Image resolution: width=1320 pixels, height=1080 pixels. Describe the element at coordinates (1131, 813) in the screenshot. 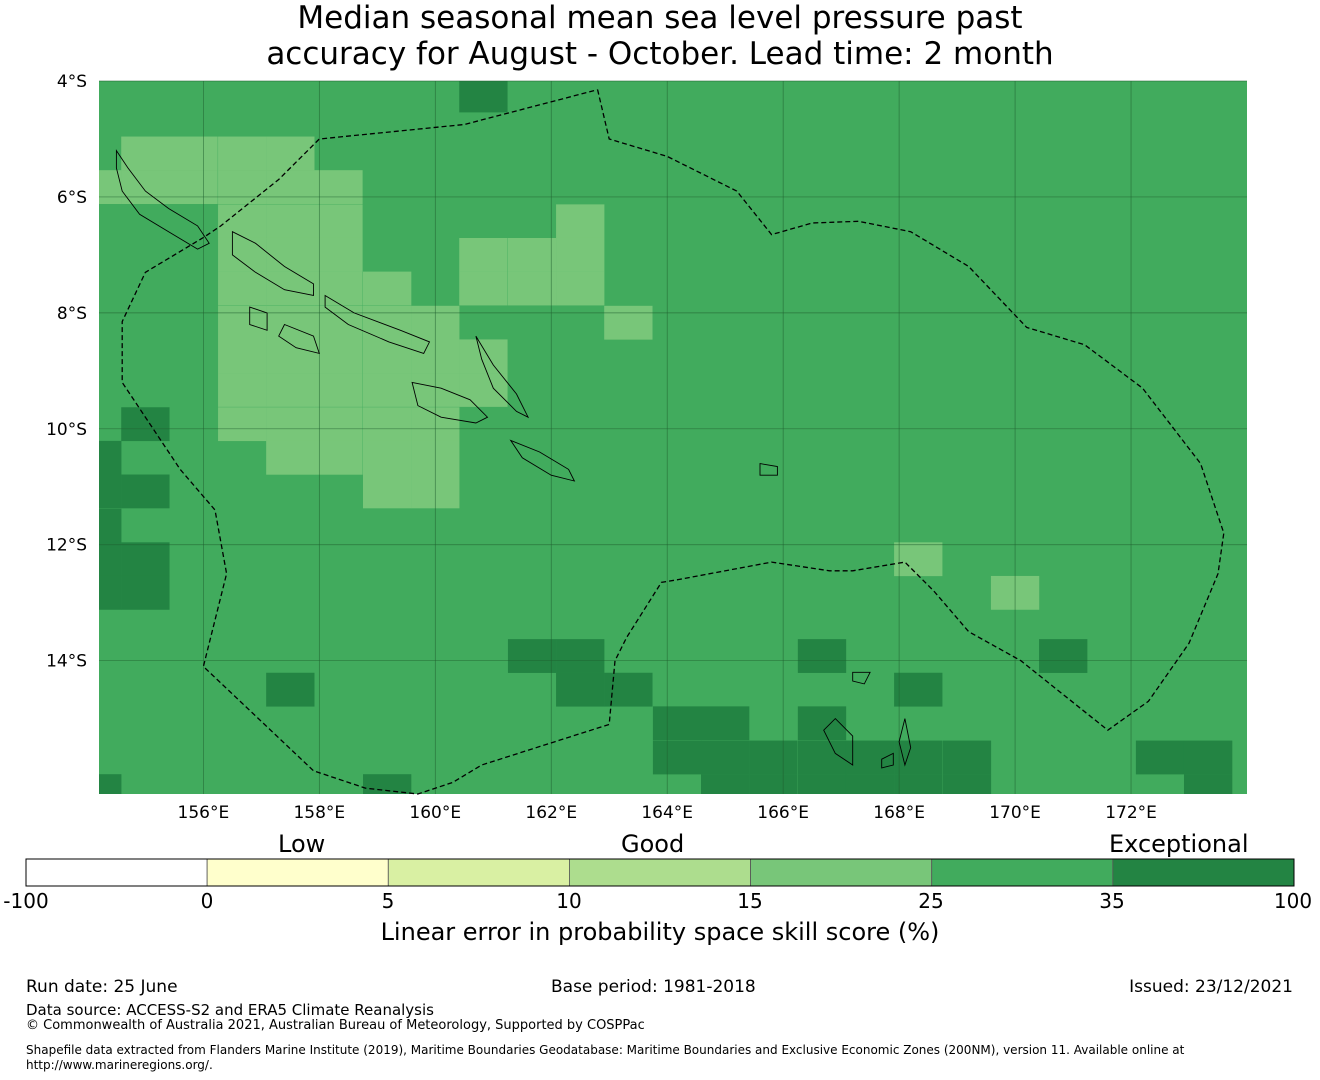

I see `longitude-label: 172°E` at that location.